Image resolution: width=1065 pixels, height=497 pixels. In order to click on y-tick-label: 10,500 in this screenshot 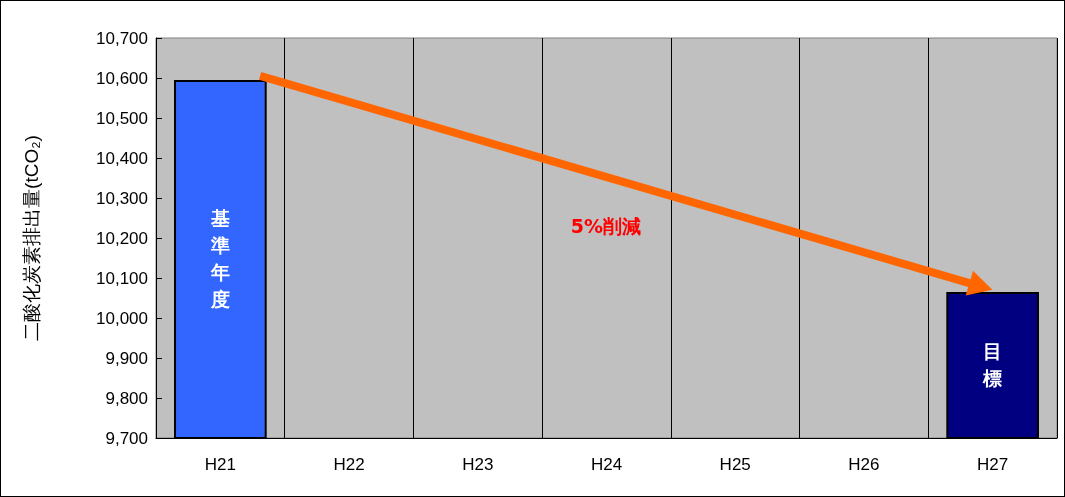, I will do `click(122, 118)`.